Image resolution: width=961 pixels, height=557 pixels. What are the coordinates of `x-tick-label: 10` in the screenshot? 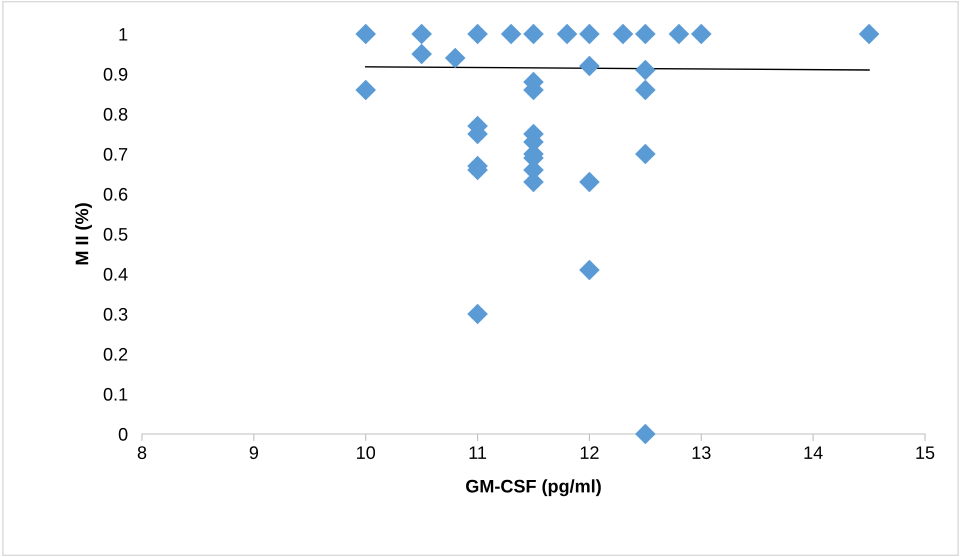 It's located at (366, 453).